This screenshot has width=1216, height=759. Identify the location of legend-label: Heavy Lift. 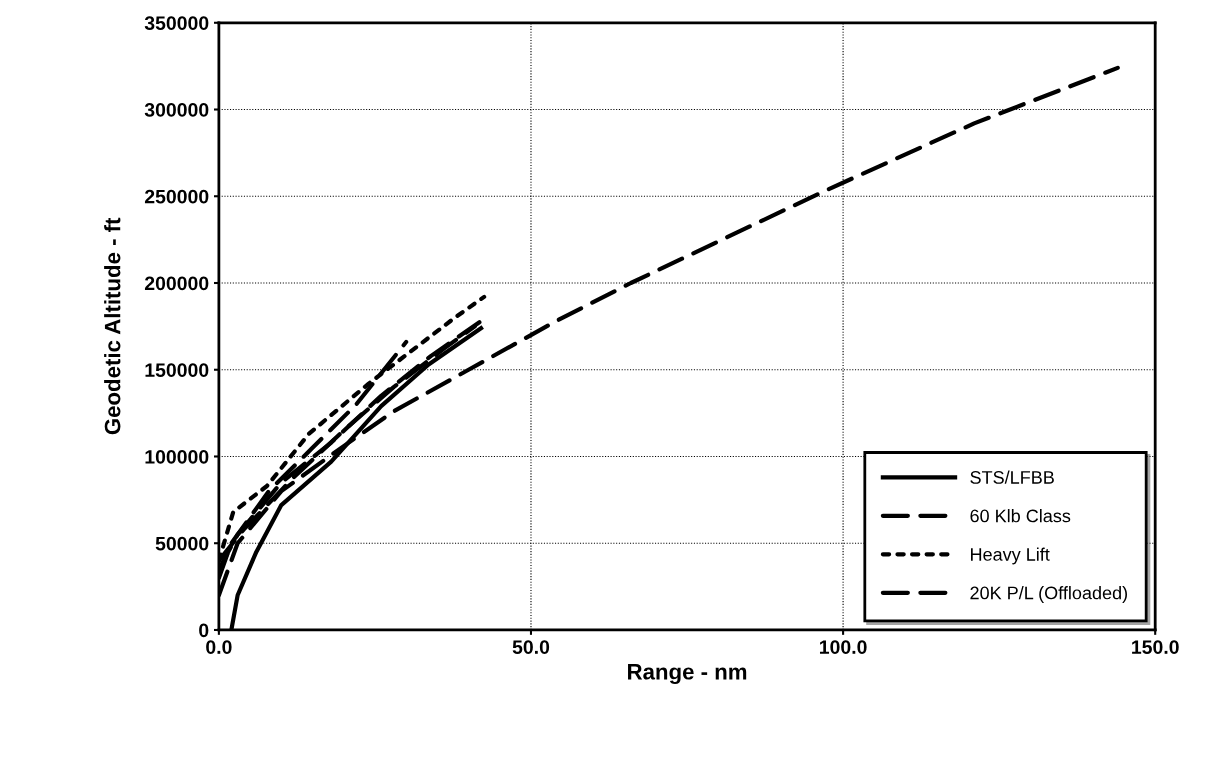
(1010, 556).